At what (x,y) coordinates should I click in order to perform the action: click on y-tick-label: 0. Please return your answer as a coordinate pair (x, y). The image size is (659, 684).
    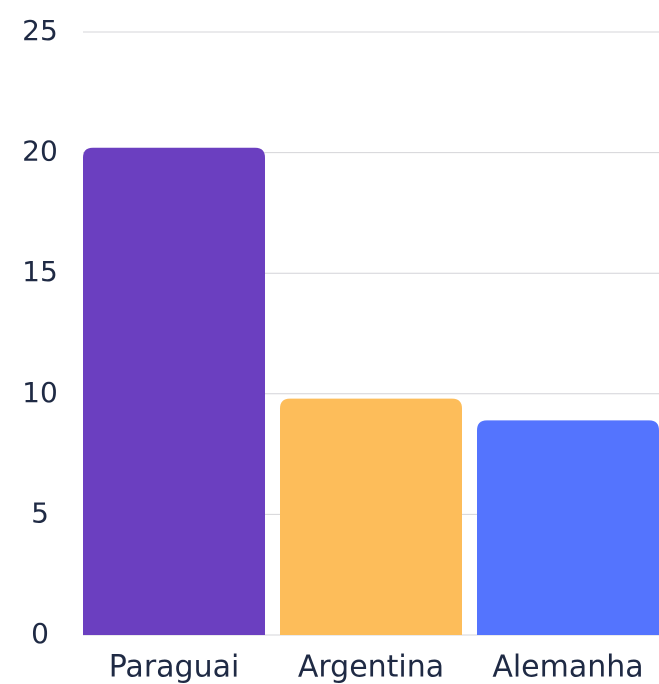
    Looking at the image, I should click on (40, 633).